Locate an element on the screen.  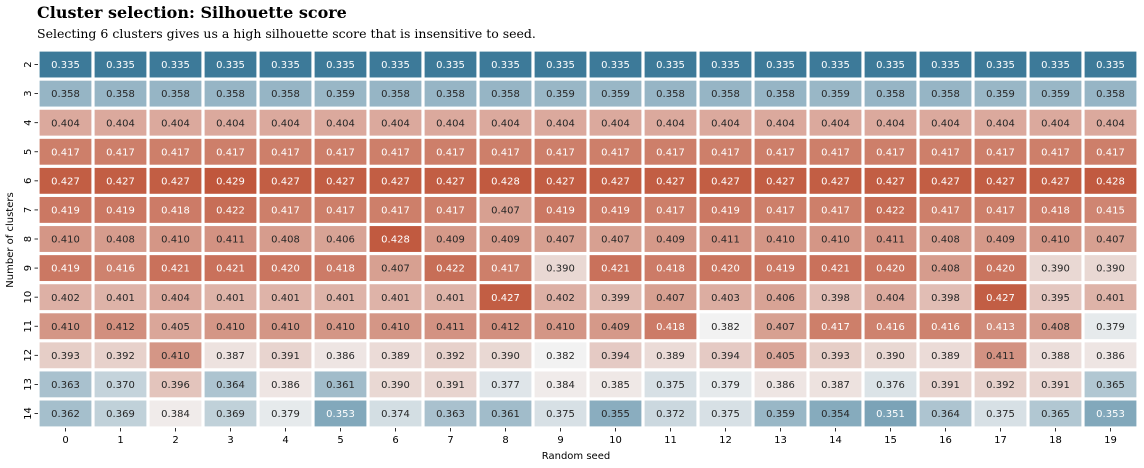
cell-value-label: 0.377 is located at coordinates (505, 385).